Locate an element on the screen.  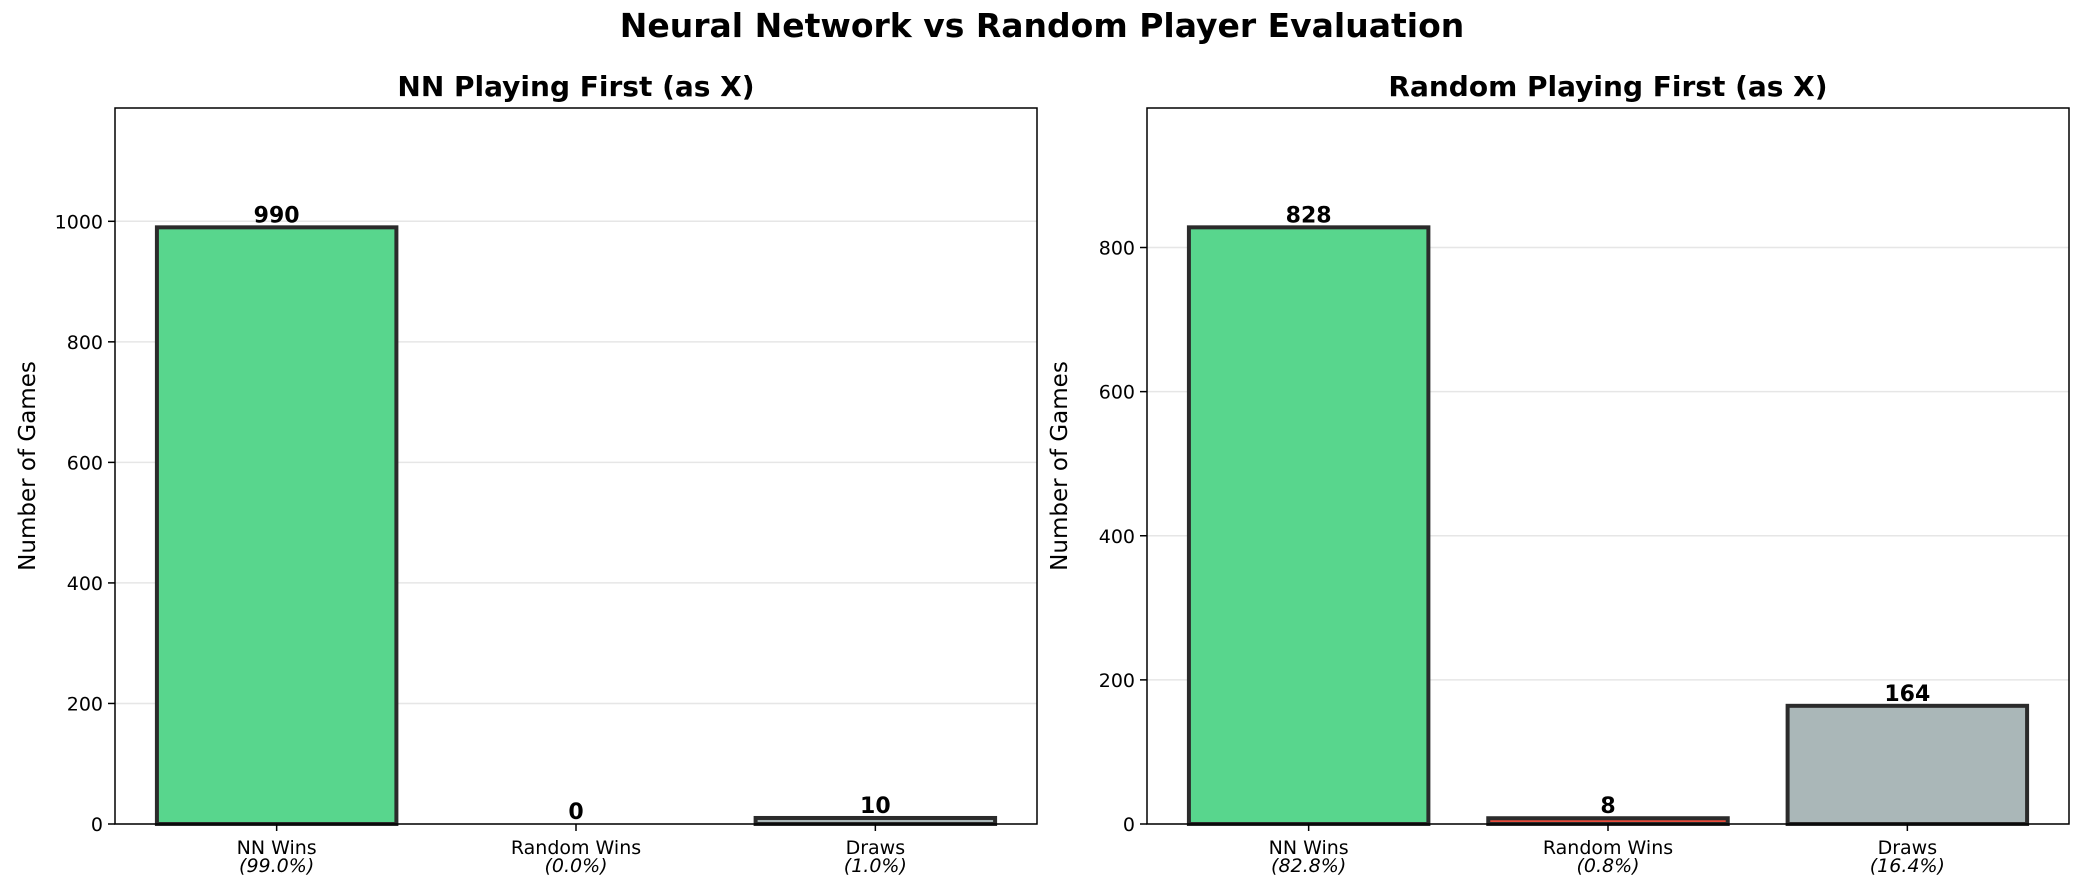
panel-title-0: NN Playing First (as X) is located at coordinates (575, 86).